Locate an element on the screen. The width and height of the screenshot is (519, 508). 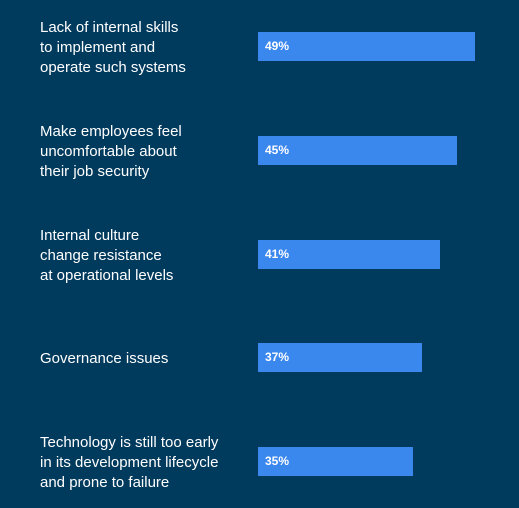
data-label: 45% is located at coordinates (277, 150).